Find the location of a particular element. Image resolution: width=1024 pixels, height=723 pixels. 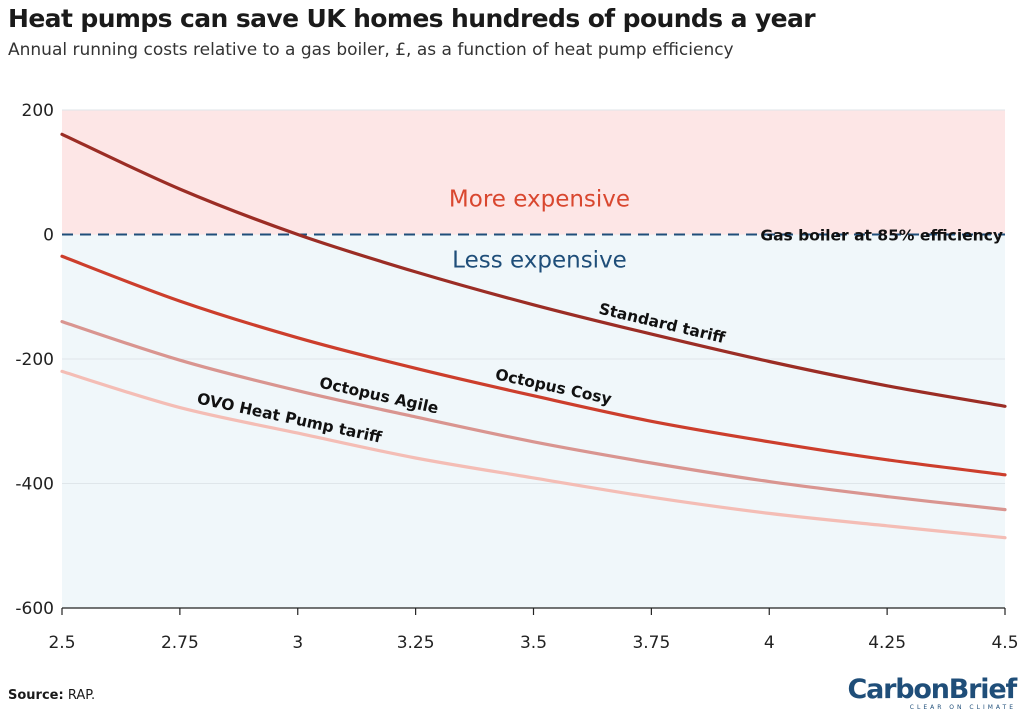

gas-boiler-label: Gas boiler at 85% efficiency is located at coordinates (881, 236).